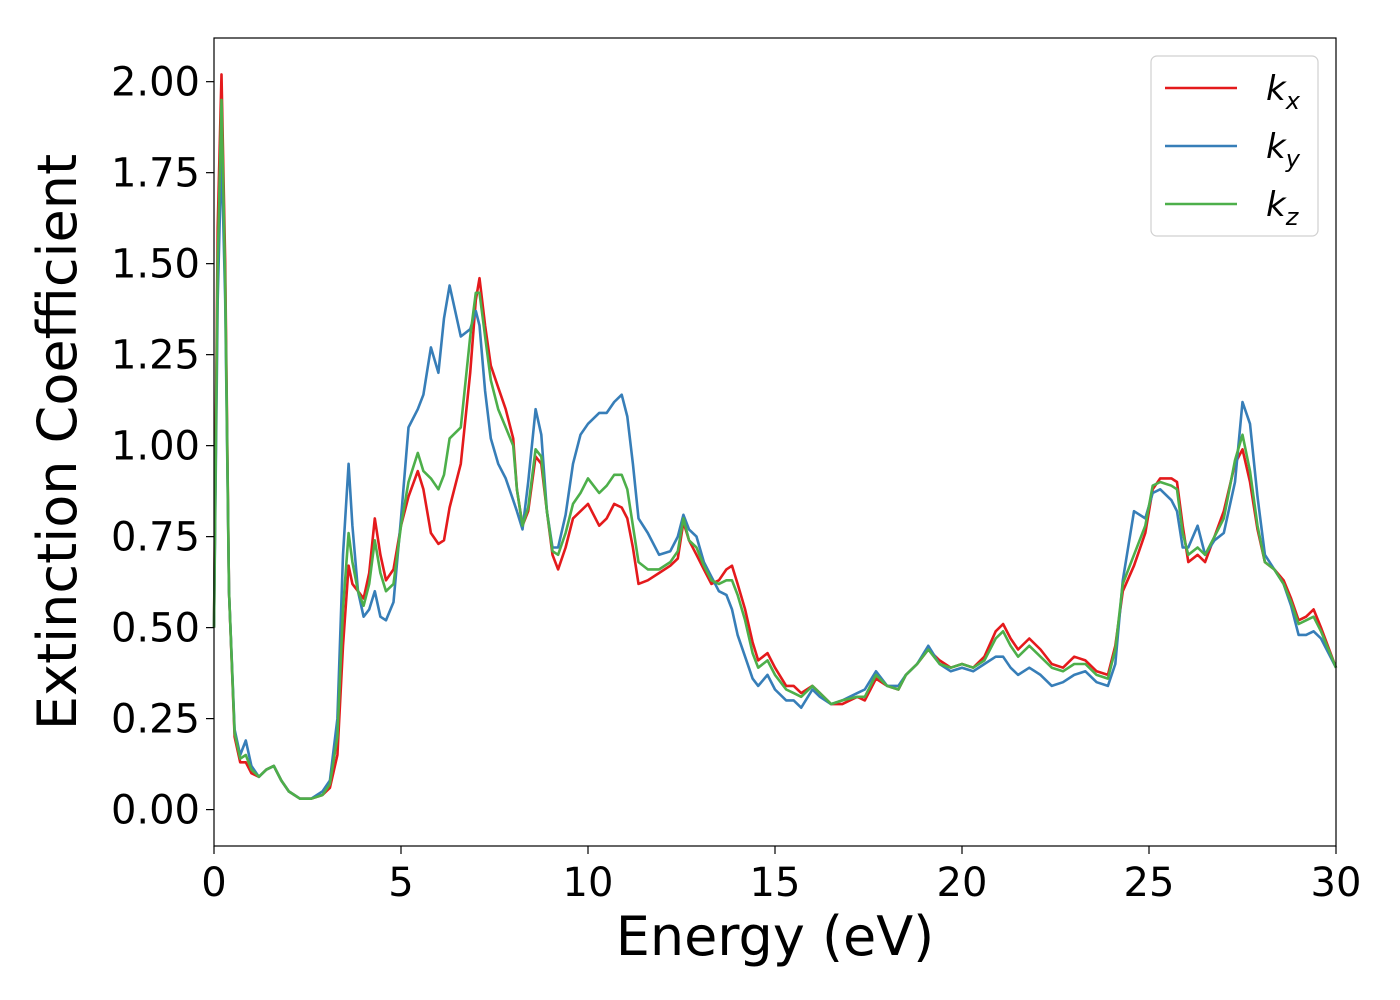 Image resolution: width=1400 pixels, height=1000 pixels. I want to click on x-tick-label: 10, so click(588, 883).